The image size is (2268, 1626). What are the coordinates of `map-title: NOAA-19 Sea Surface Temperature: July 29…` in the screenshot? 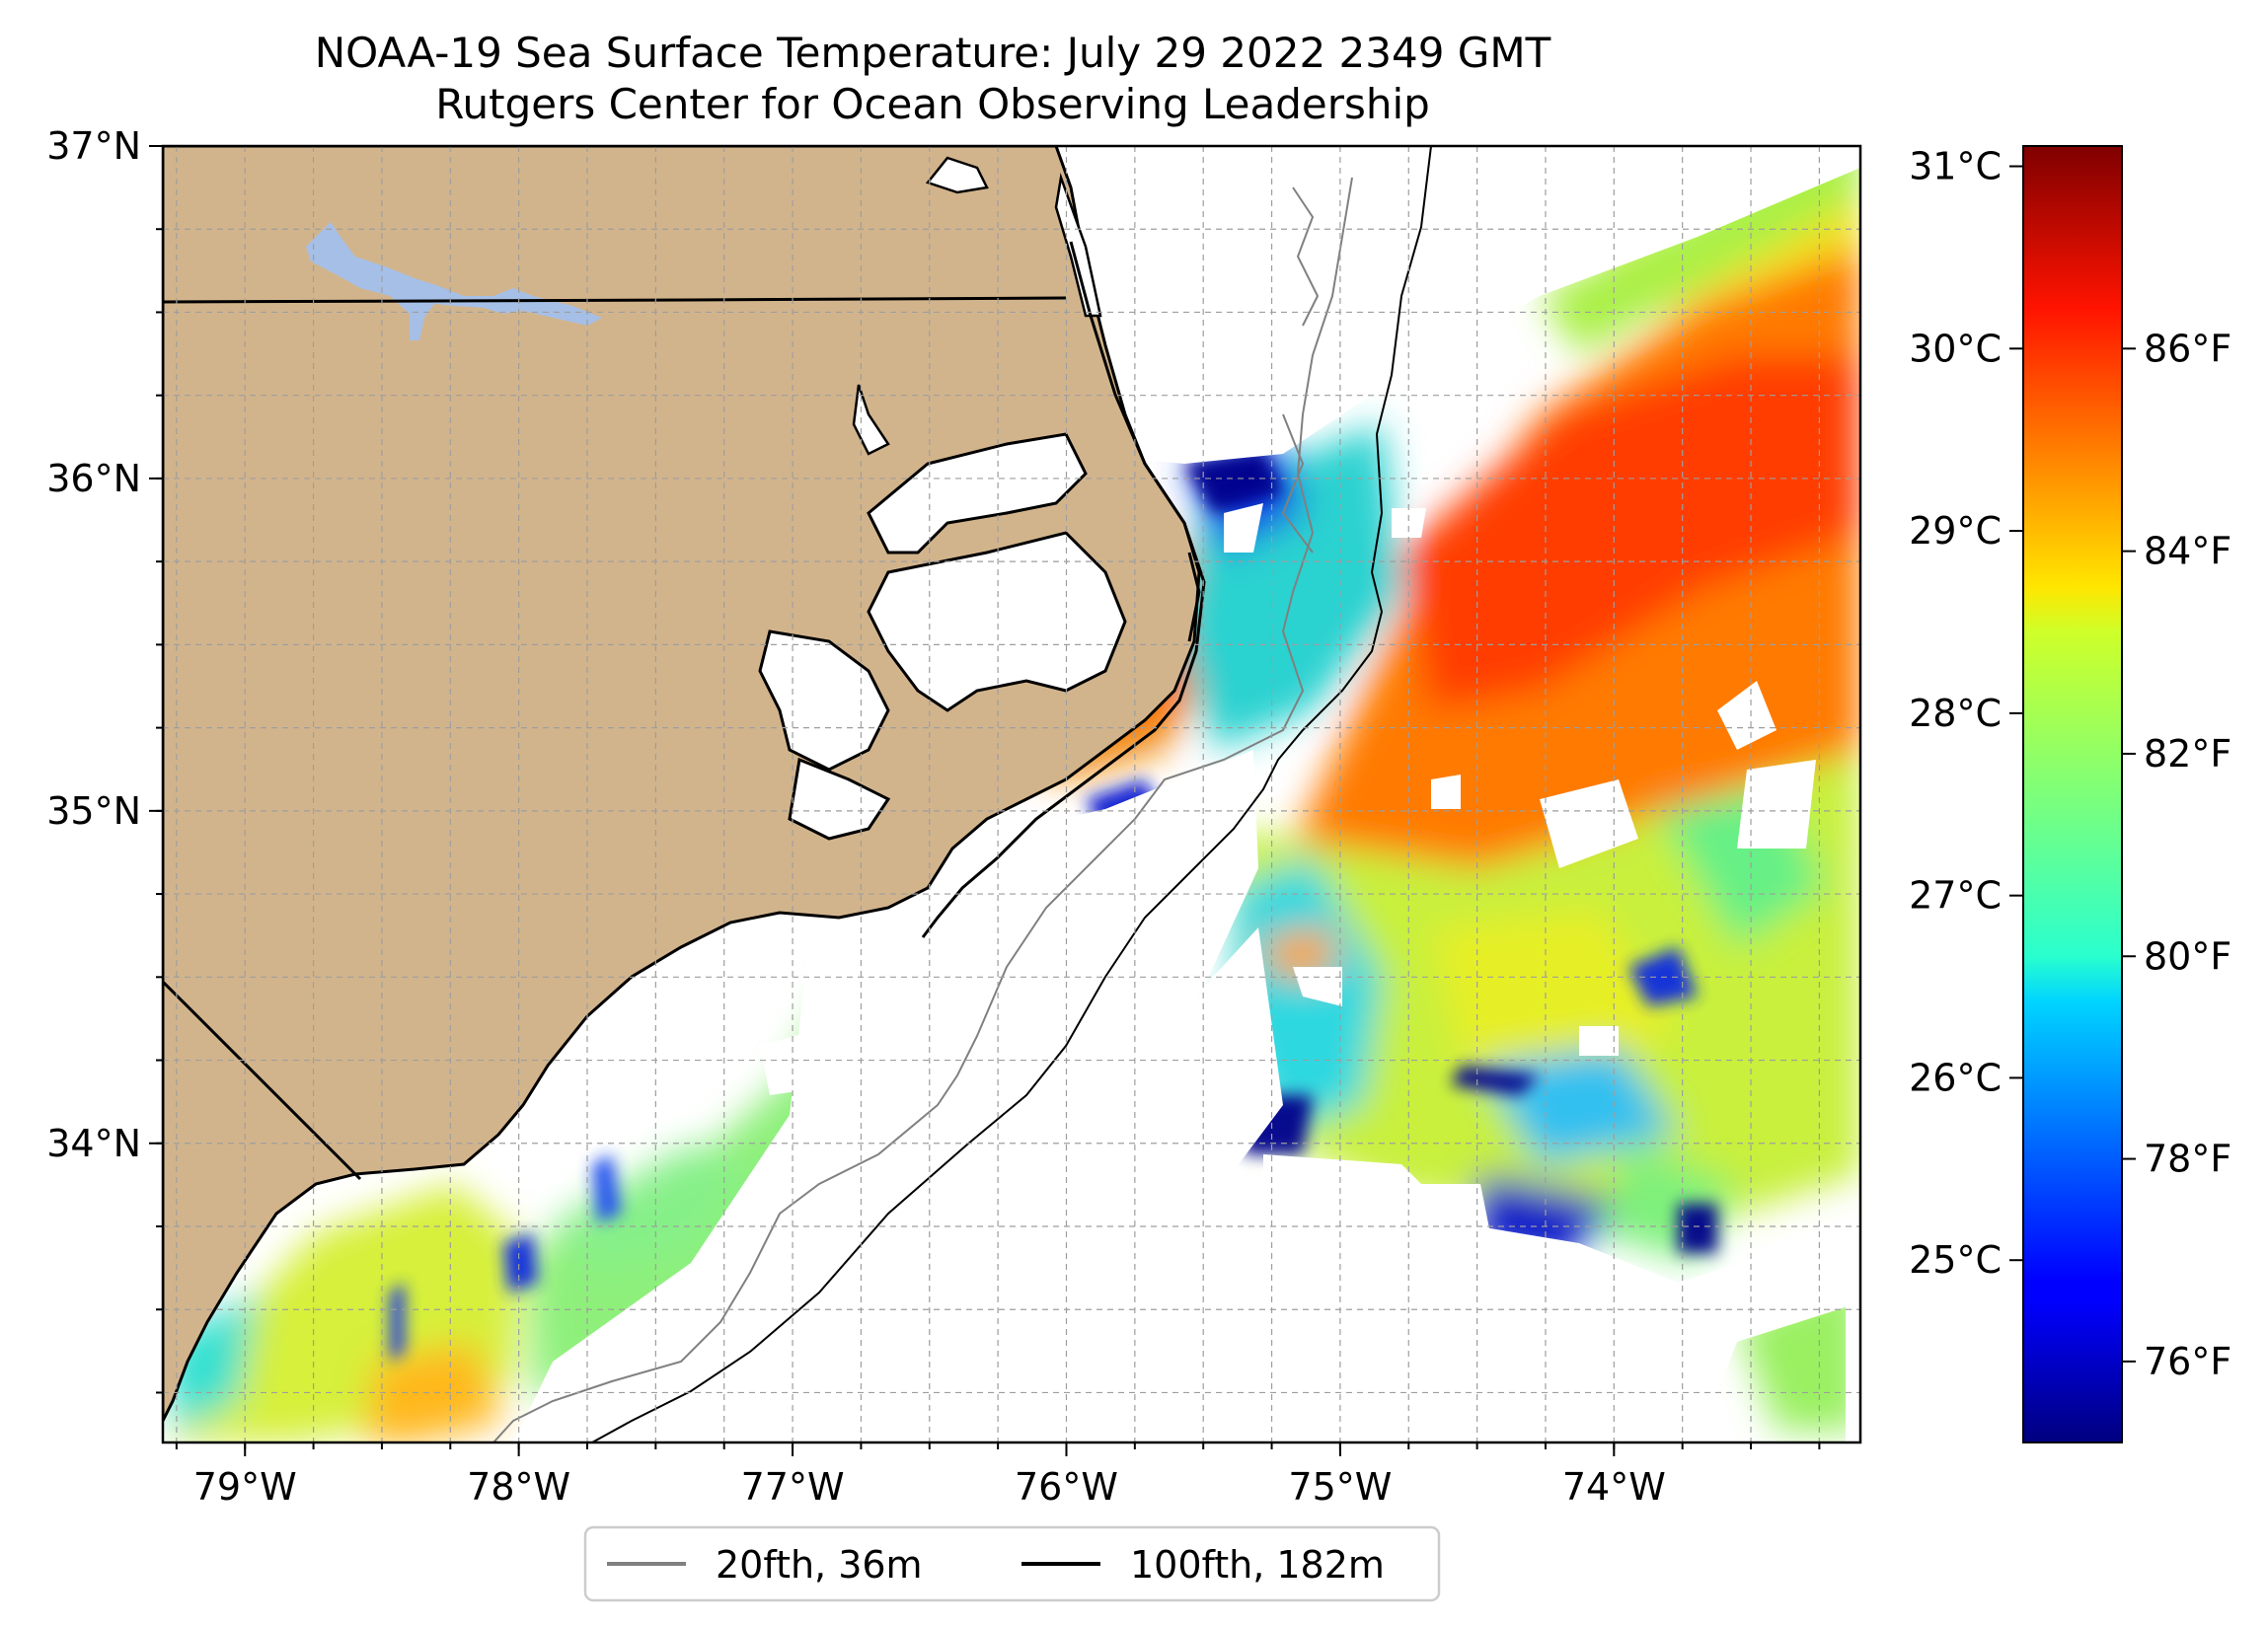 It's located at (933, 53).